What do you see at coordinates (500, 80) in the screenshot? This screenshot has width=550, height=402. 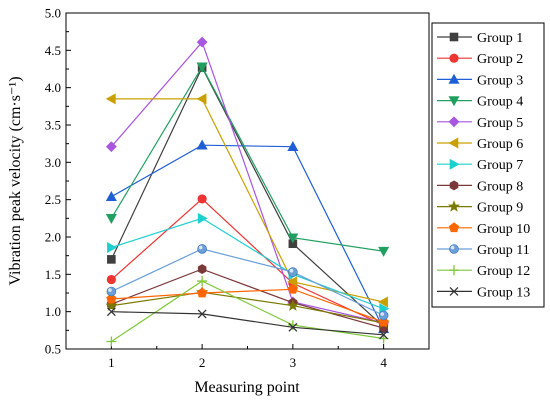 I see `legend-label: Group 3` at bounding box center [500, 80].